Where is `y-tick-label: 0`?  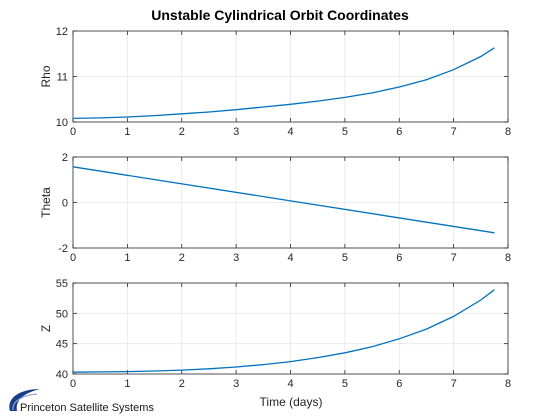 y-tick-label: 0 is located at coordinates (65, 204).